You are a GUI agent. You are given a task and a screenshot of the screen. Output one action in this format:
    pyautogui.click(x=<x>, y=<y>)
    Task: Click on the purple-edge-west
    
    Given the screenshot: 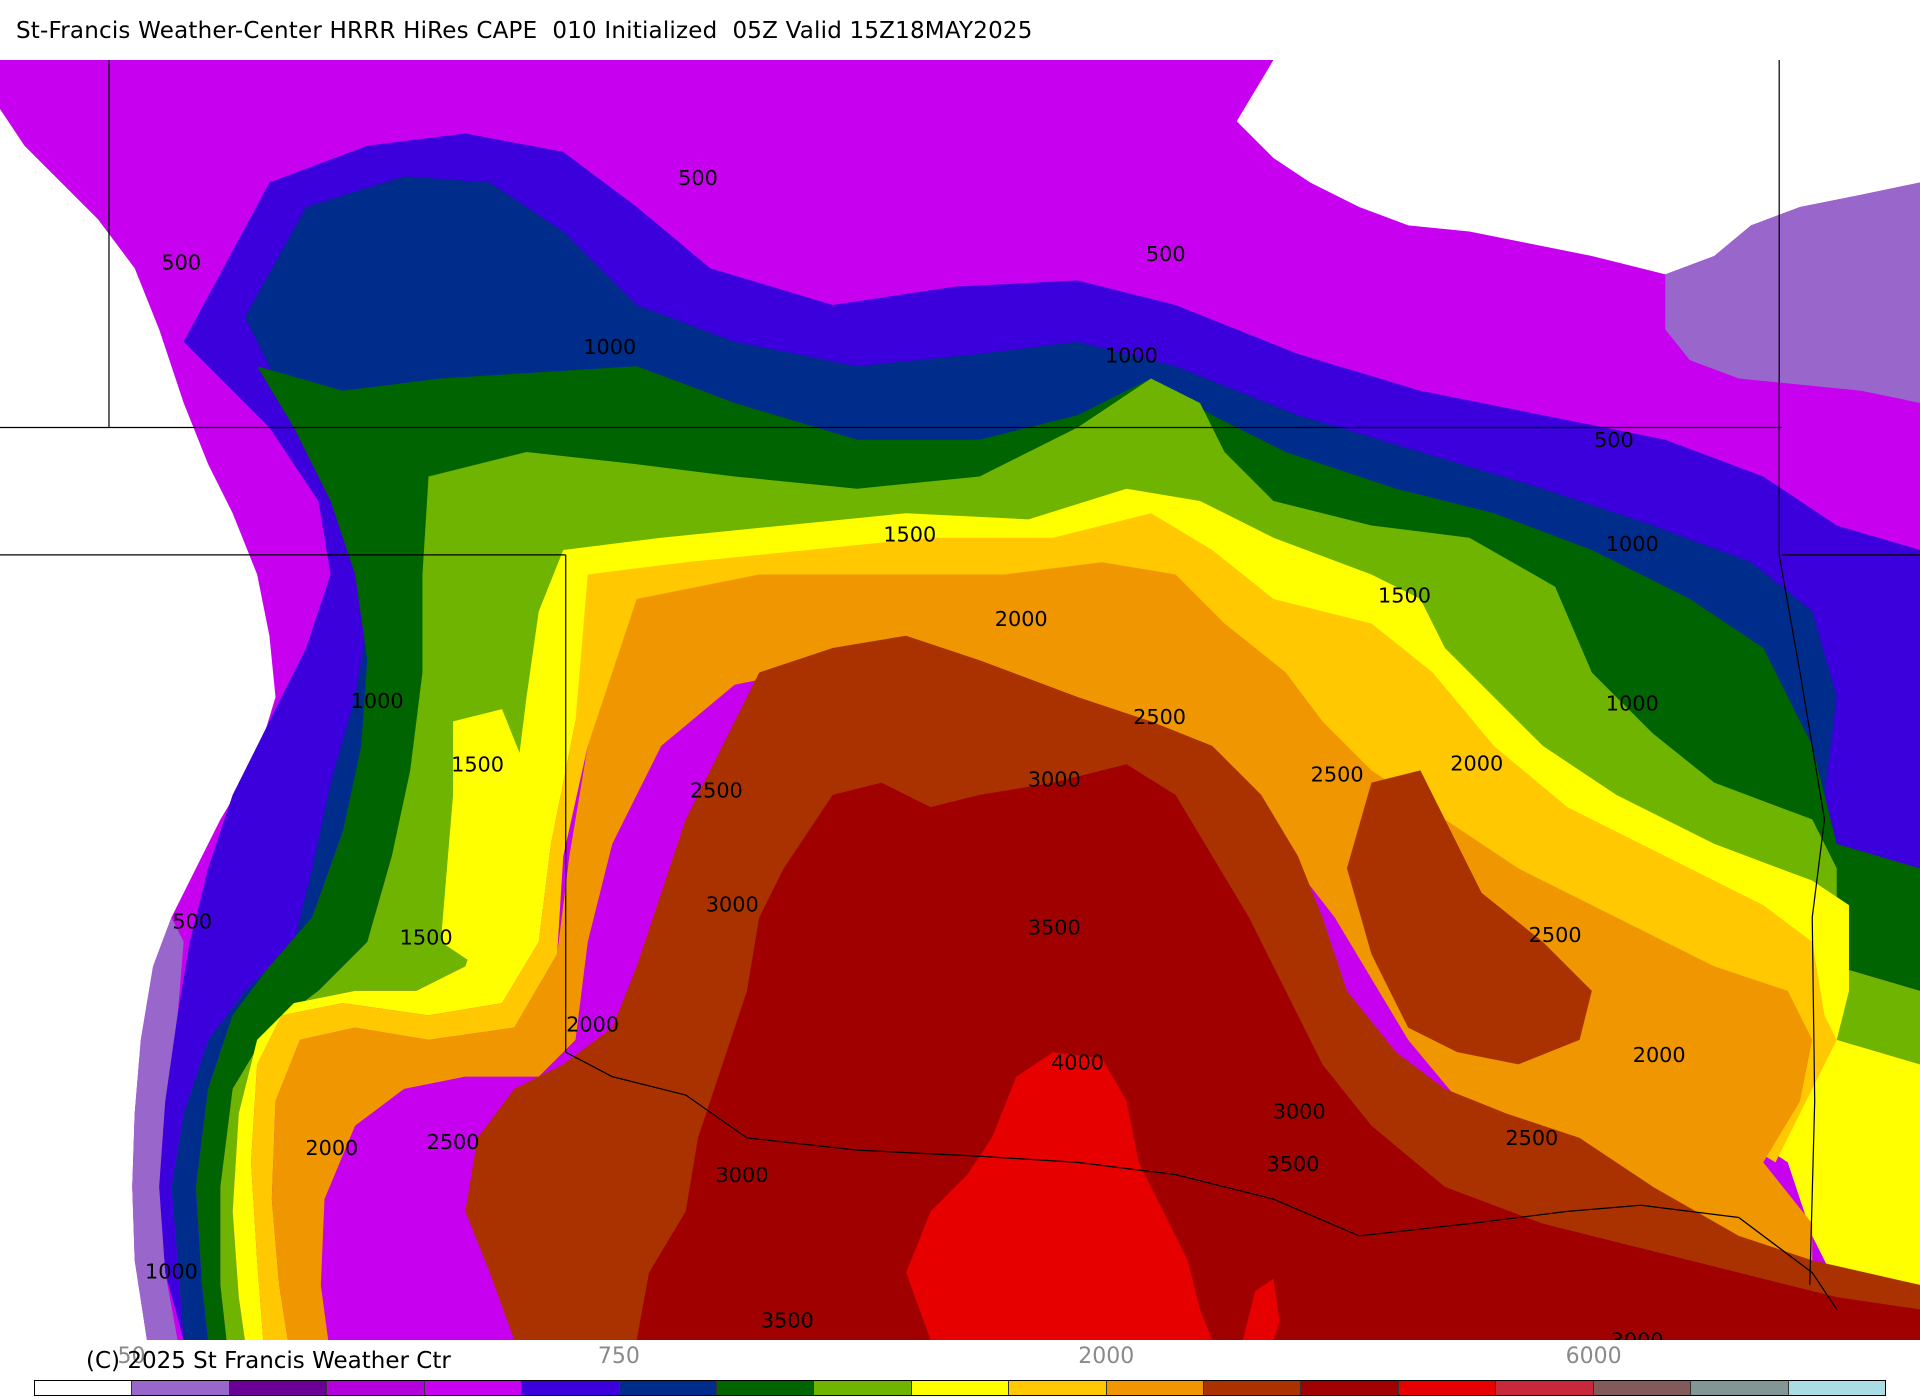 What is the action you would take?
    pyautogui.click(x=158, y=1128)
    